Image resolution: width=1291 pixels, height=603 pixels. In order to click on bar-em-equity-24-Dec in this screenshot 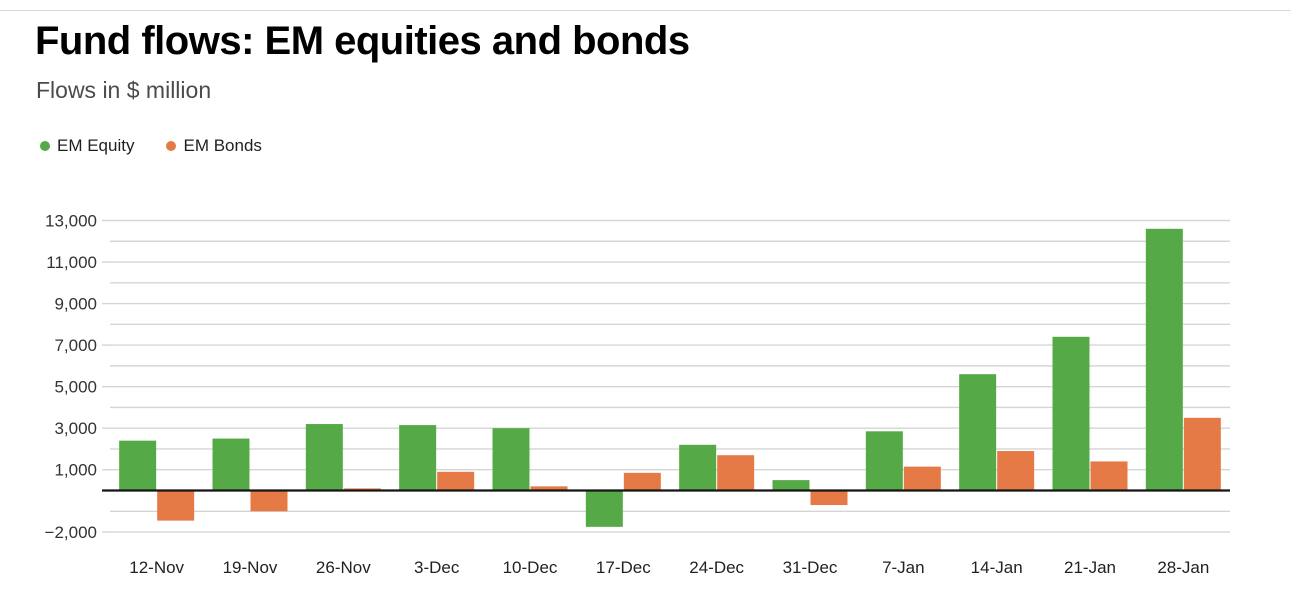, I will do `click(698, 467)`.